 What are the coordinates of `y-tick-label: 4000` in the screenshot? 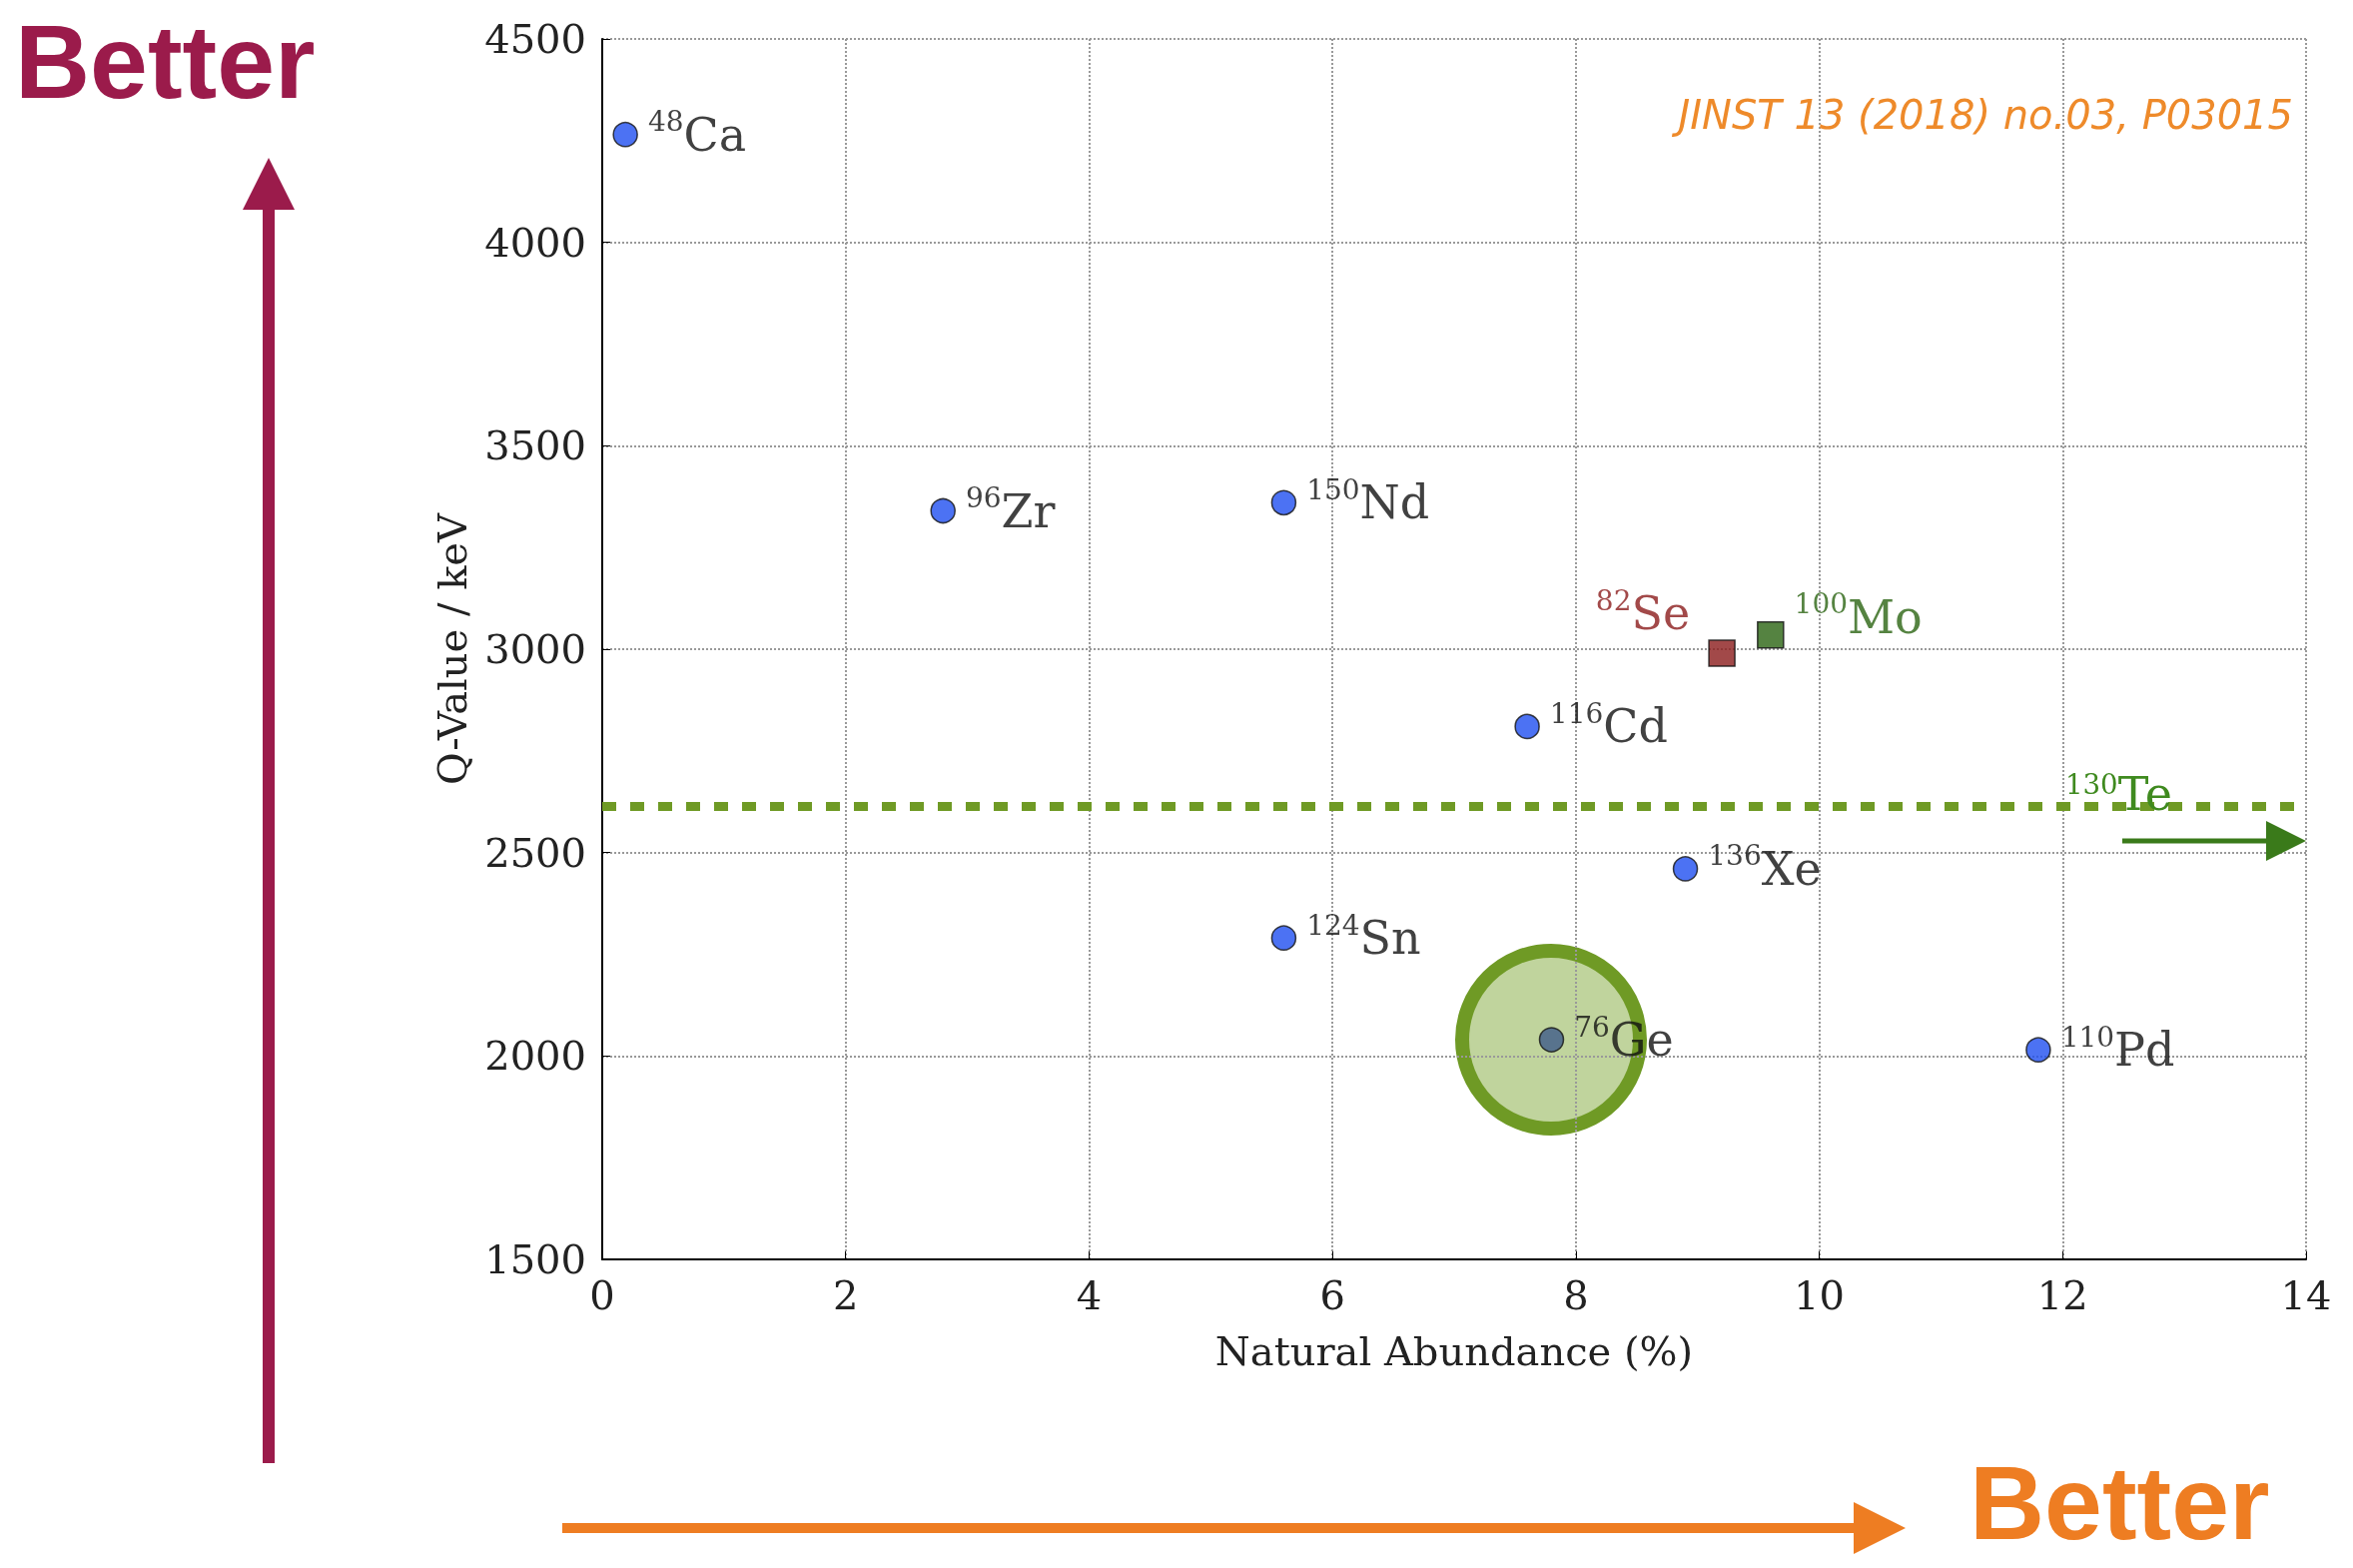 It's located at (535, 242).